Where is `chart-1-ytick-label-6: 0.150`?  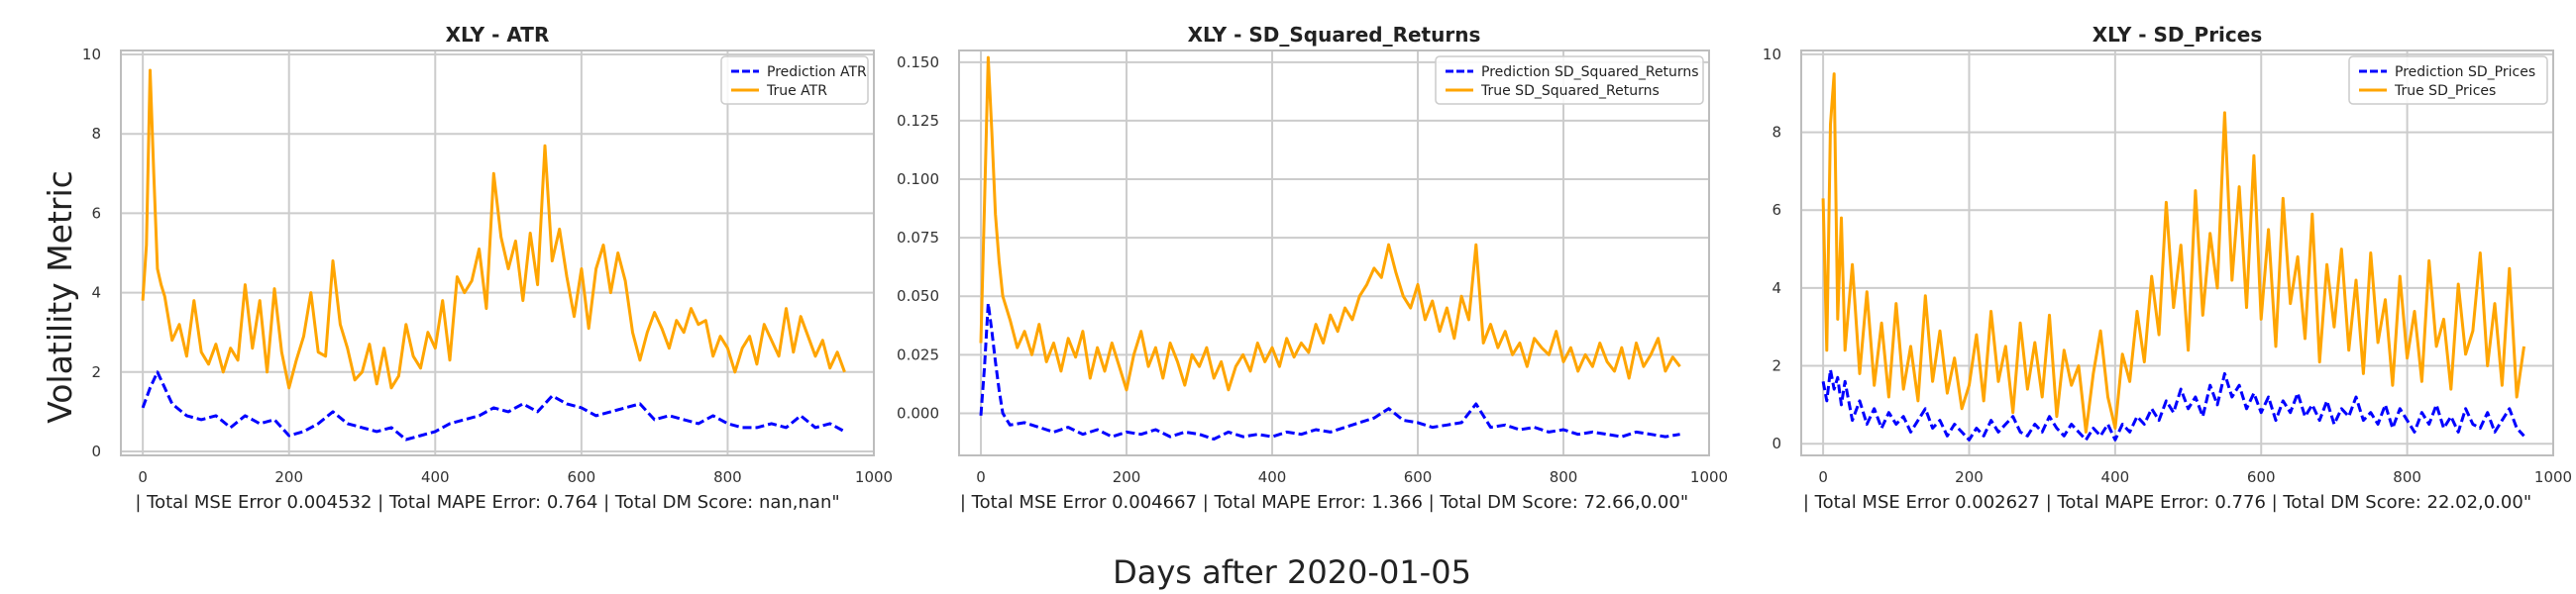
chart-1-ytick-label-6: 0.150 is located at coordinates (918, 62).